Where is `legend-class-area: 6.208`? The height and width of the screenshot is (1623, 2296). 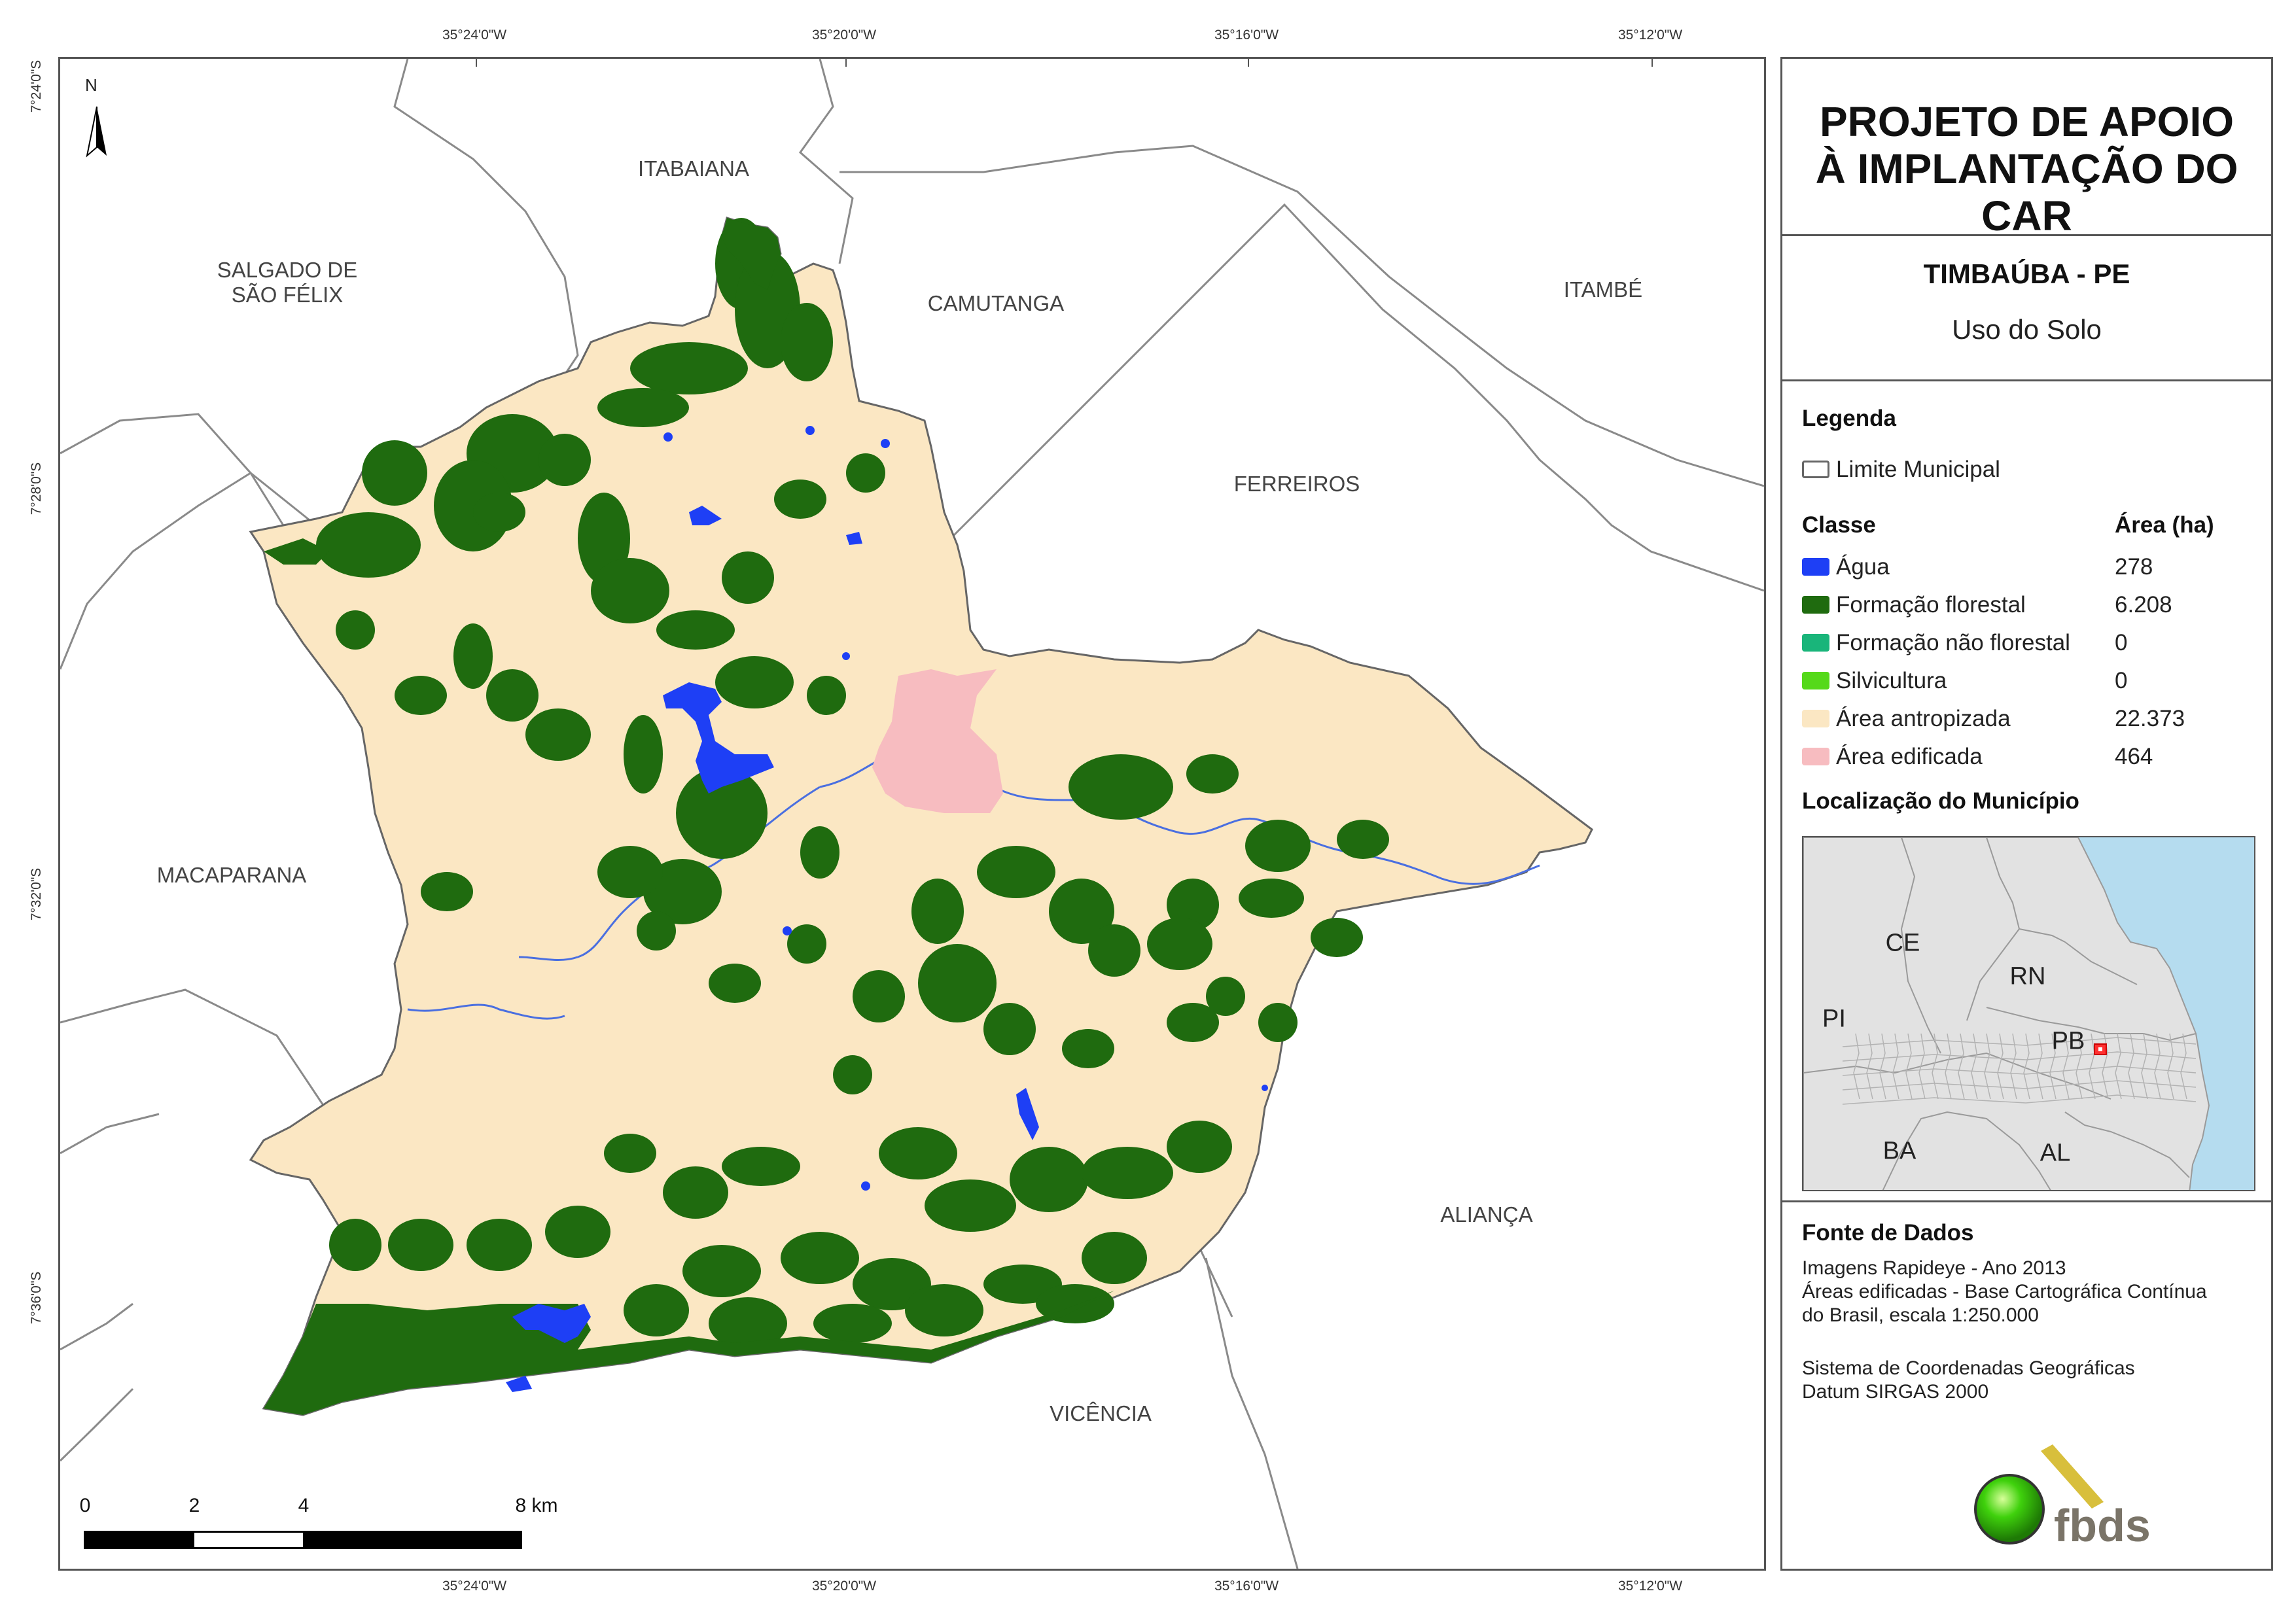
legend-class-area: 6.208 is located at coordinates (2143, 605).